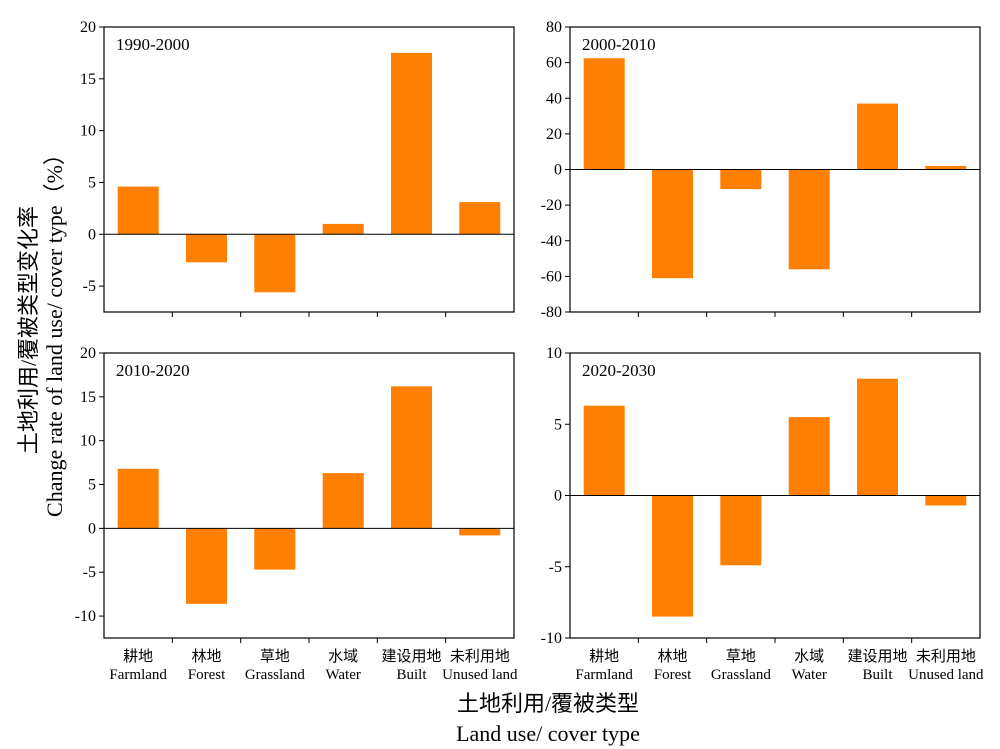  What do you see at coordinates (28, 330) in the screenshot?
I see `y-axis-label-cn: 土地利用/覆被类型变化率` at bounding box center [28, 330].